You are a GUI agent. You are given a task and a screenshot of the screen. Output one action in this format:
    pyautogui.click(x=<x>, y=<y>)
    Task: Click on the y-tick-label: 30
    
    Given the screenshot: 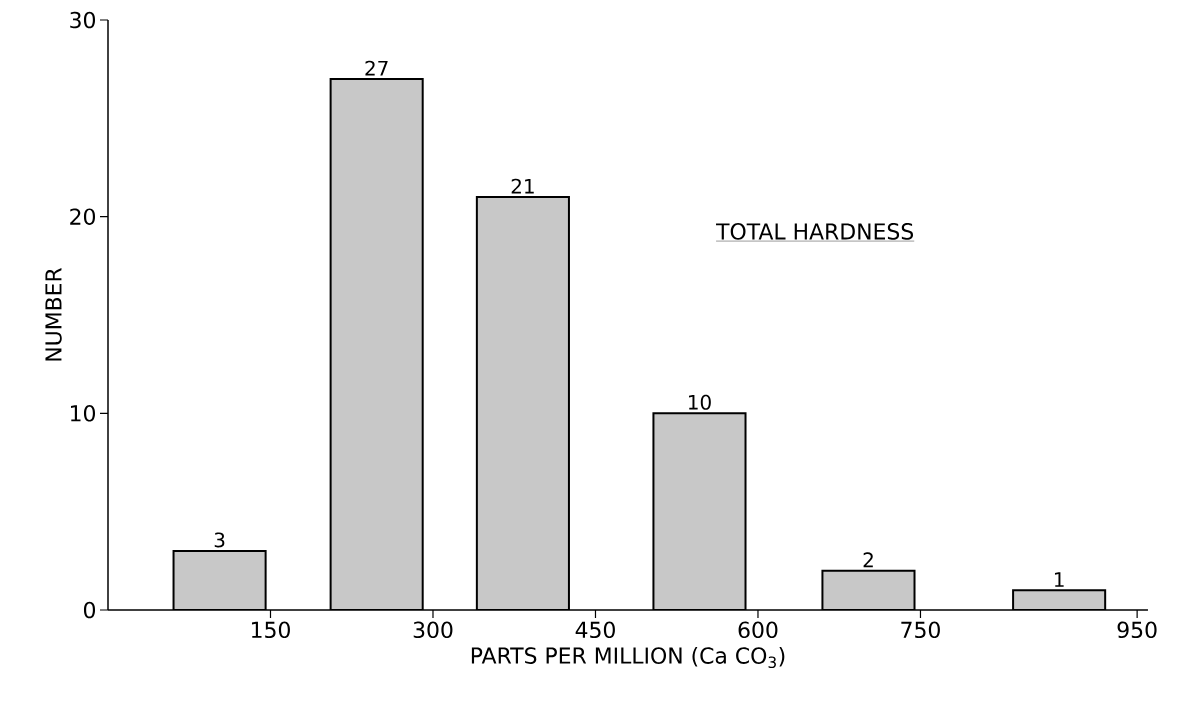 What is the action you would take?
    pyautogui.click(x=83, y=20)
    